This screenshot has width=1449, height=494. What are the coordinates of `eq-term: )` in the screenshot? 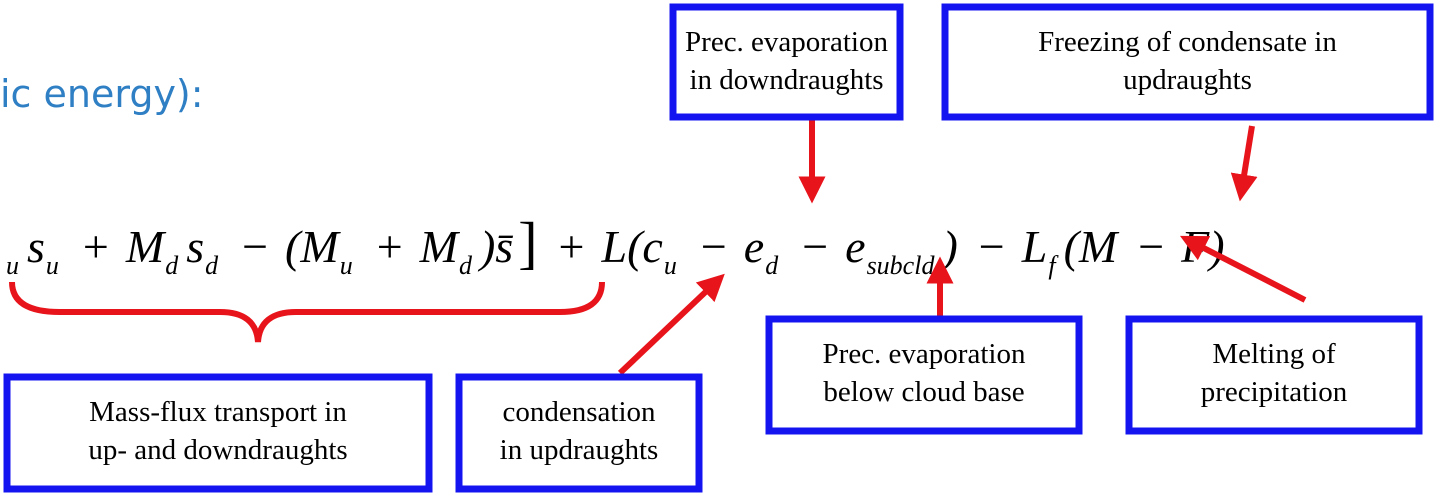 It's located at (948, 246).